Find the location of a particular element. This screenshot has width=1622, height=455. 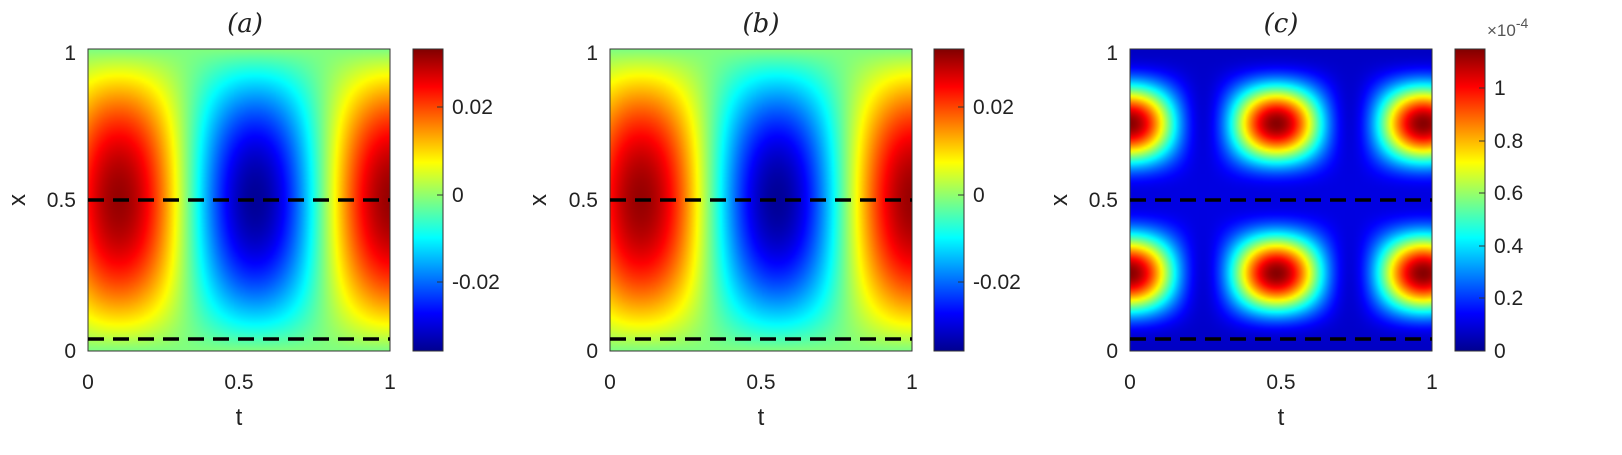

panel-c-ytick-label: 1 is located at coordinates (1112, 53).